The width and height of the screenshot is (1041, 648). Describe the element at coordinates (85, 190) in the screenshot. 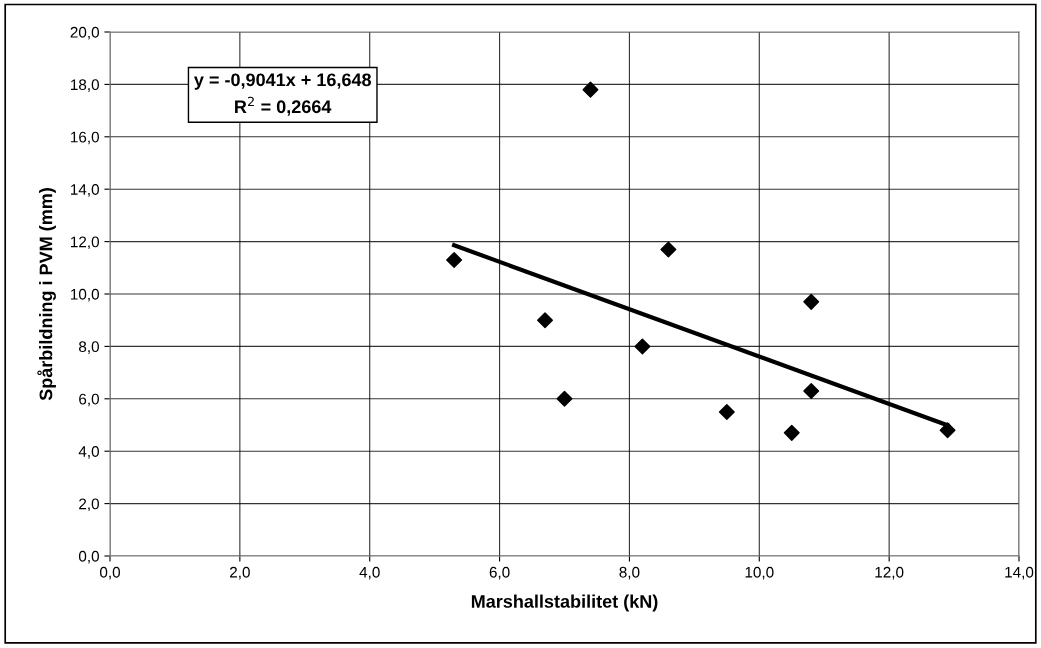

I see `y-tick-label: 14,0` at that location.